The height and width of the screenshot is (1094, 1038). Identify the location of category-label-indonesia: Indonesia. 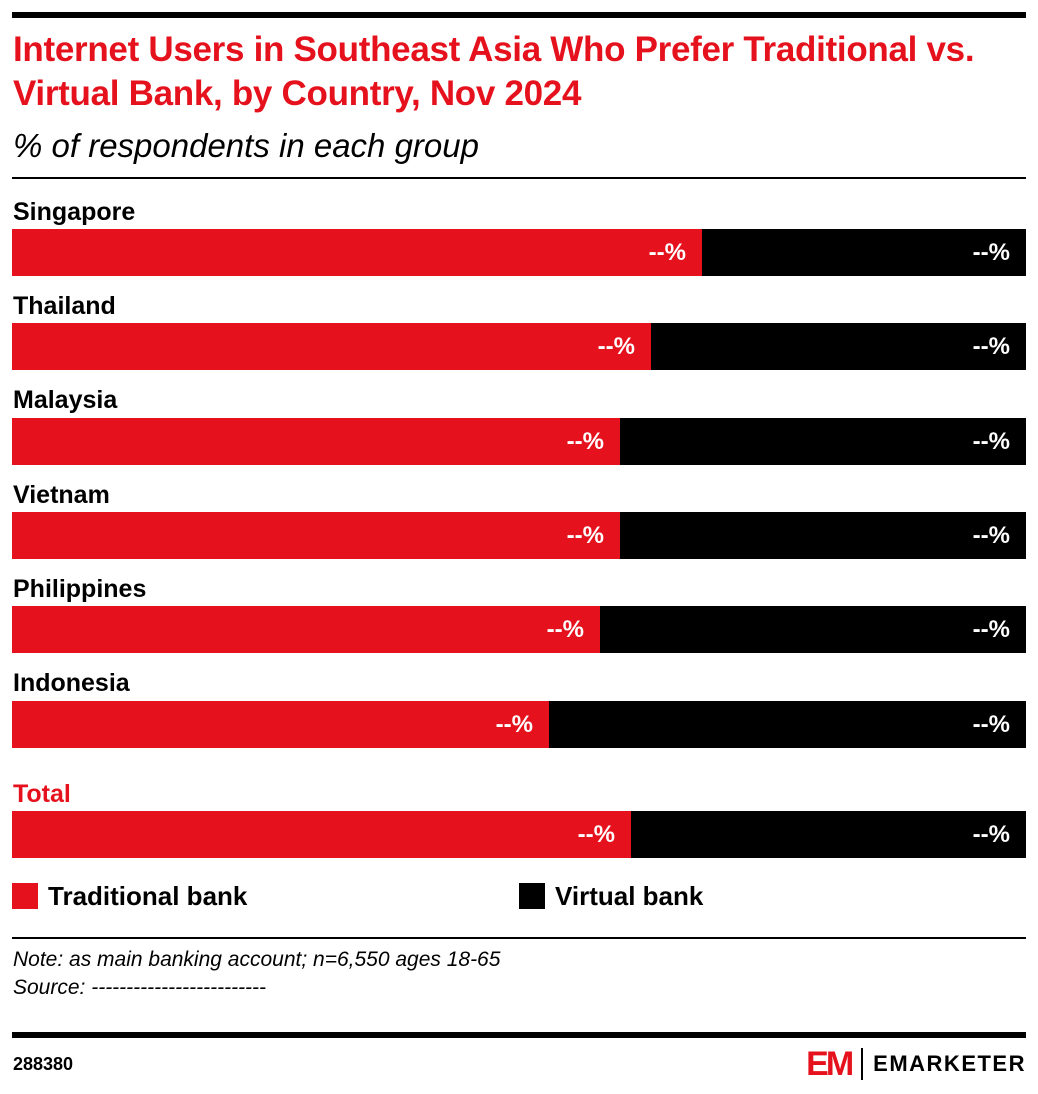
(71, 683).